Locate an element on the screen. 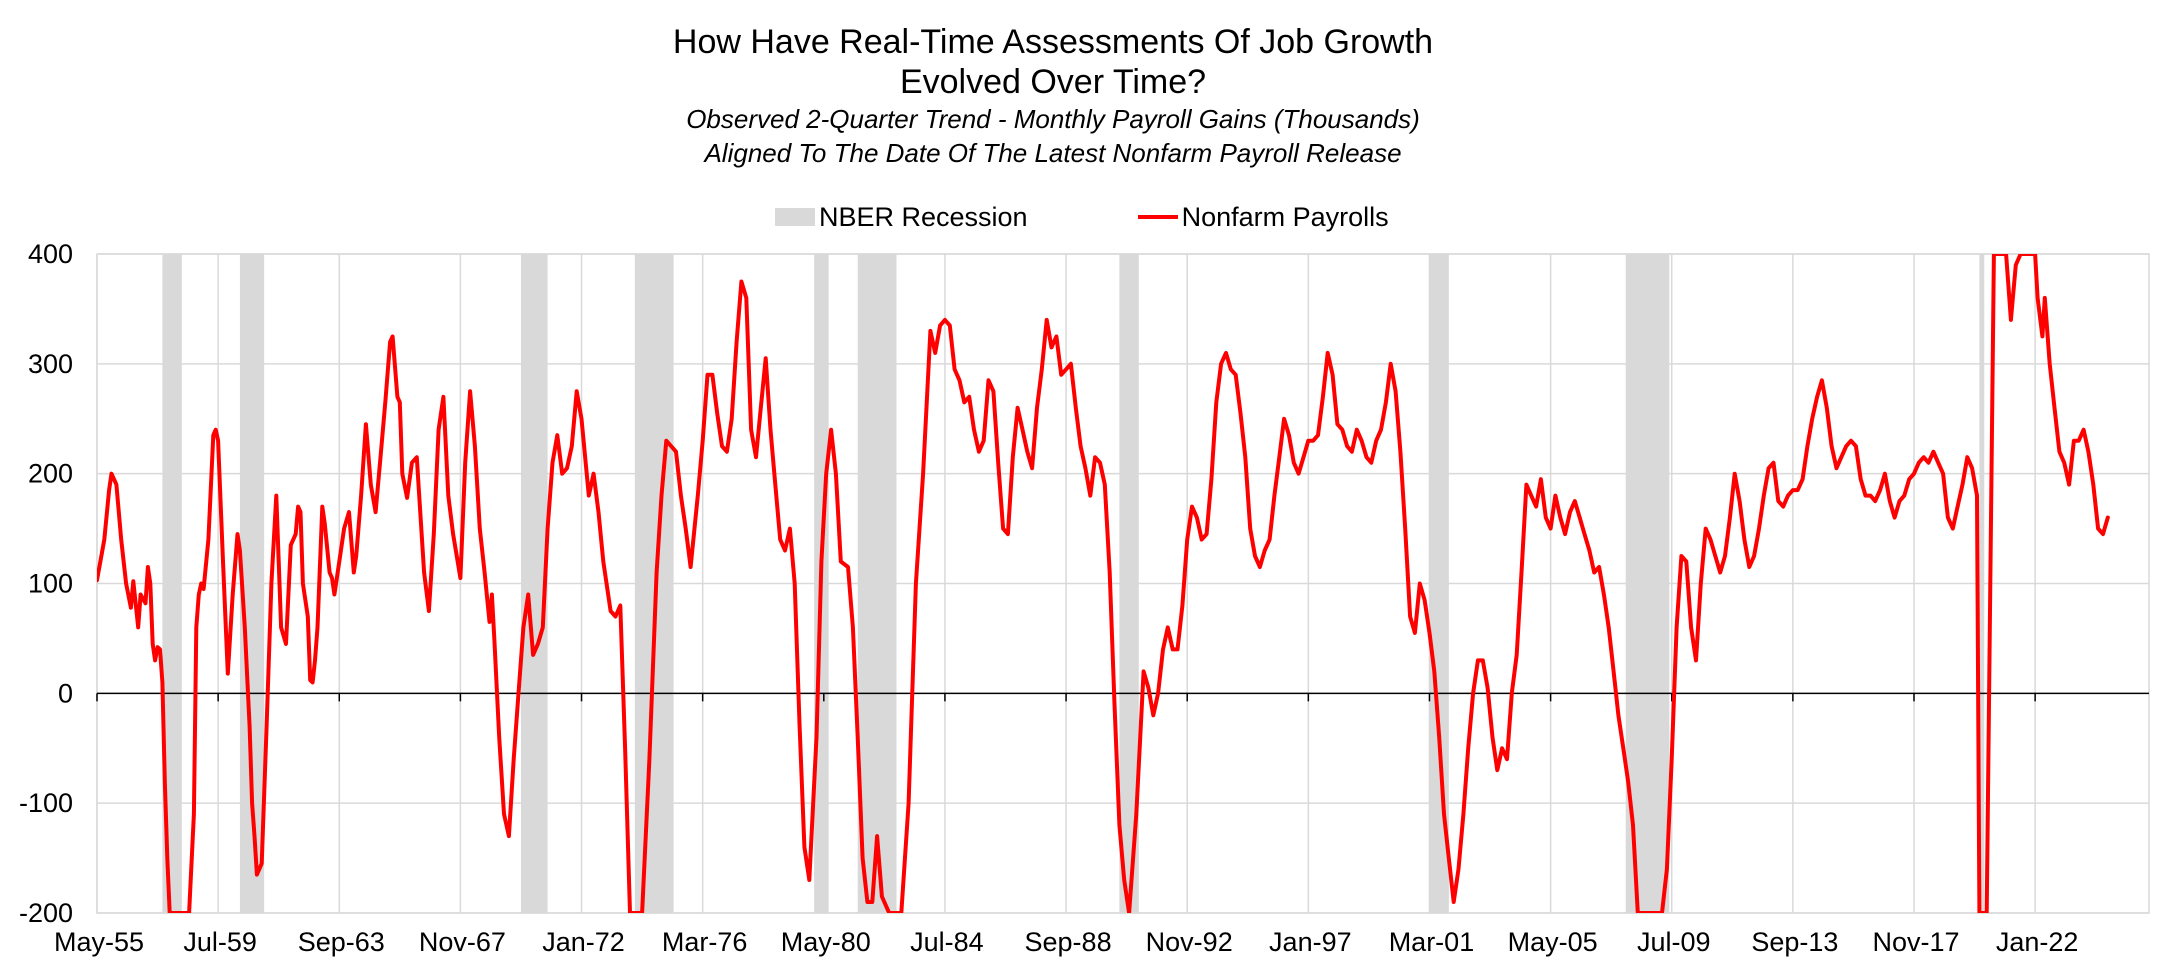  x-tick-label: May-55 is located at coordinates (99, 942).